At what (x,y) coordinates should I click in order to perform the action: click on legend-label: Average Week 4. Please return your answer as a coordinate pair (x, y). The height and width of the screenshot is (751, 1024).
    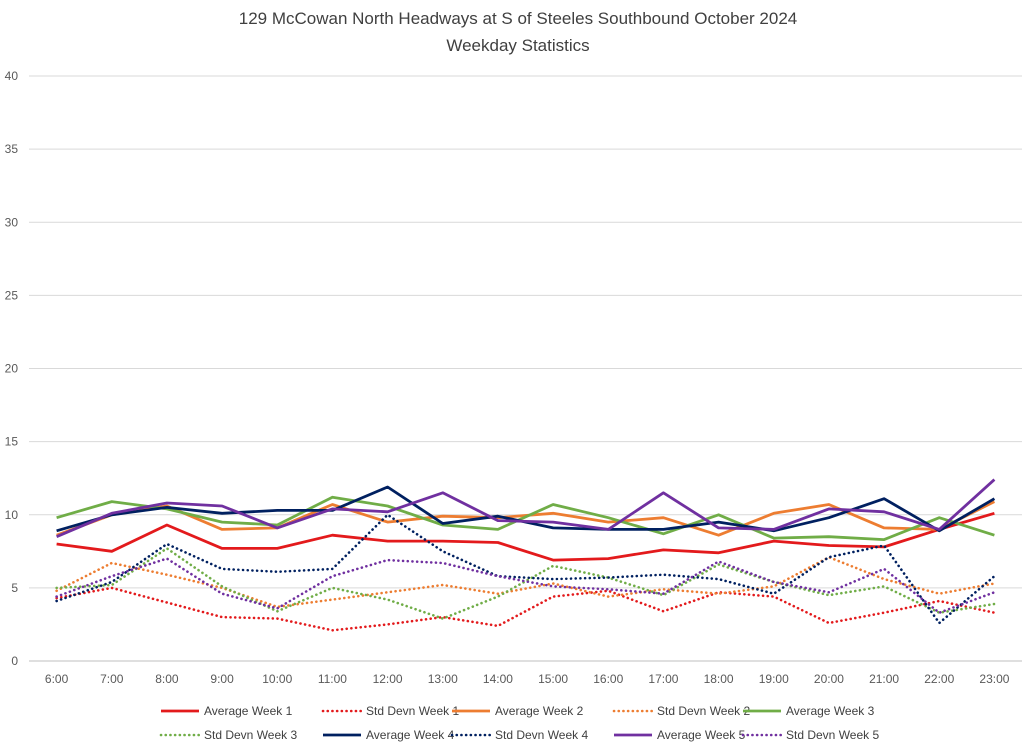
    Looking at the image, I should click on (410, 735).